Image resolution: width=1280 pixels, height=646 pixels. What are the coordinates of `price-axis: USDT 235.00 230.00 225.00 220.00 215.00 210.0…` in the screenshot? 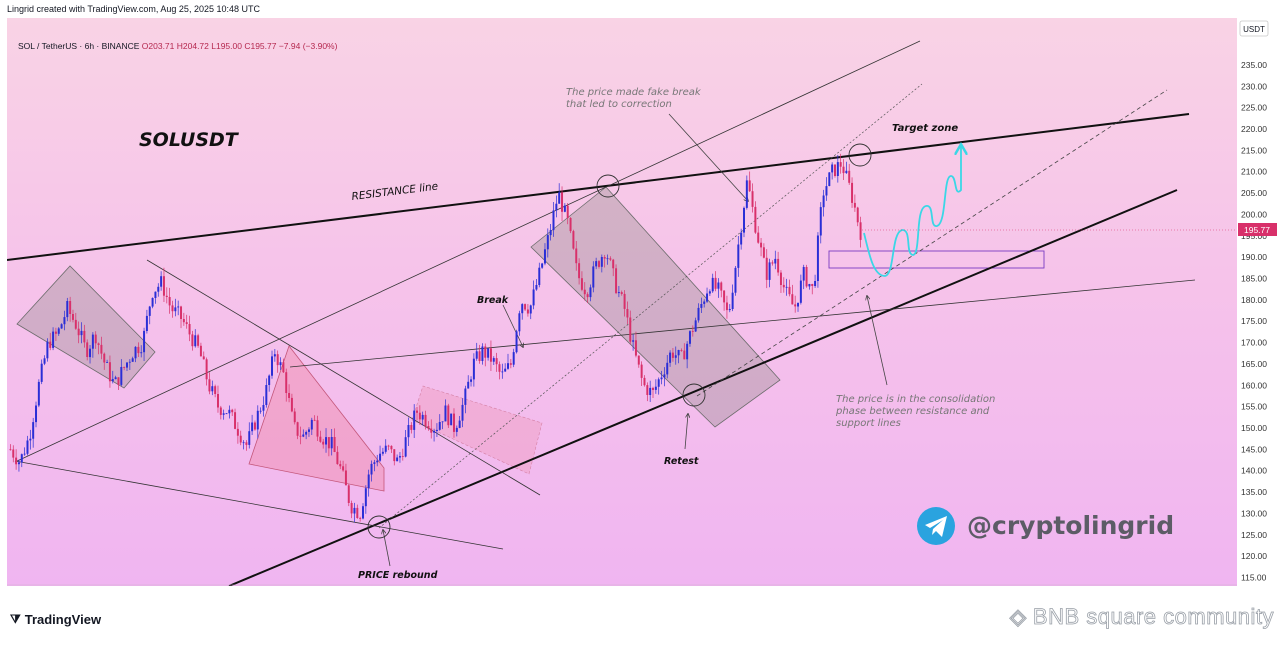 It's located at (1258, 302).